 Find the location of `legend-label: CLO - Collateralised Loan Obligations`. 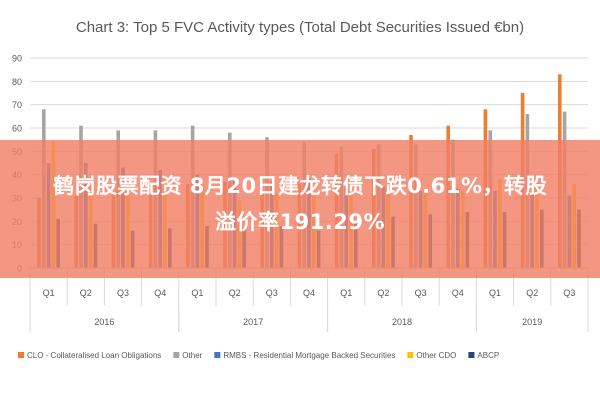

legend-label: CLO - Collateralised Loan Obligations is located at coordinates (94, 355).